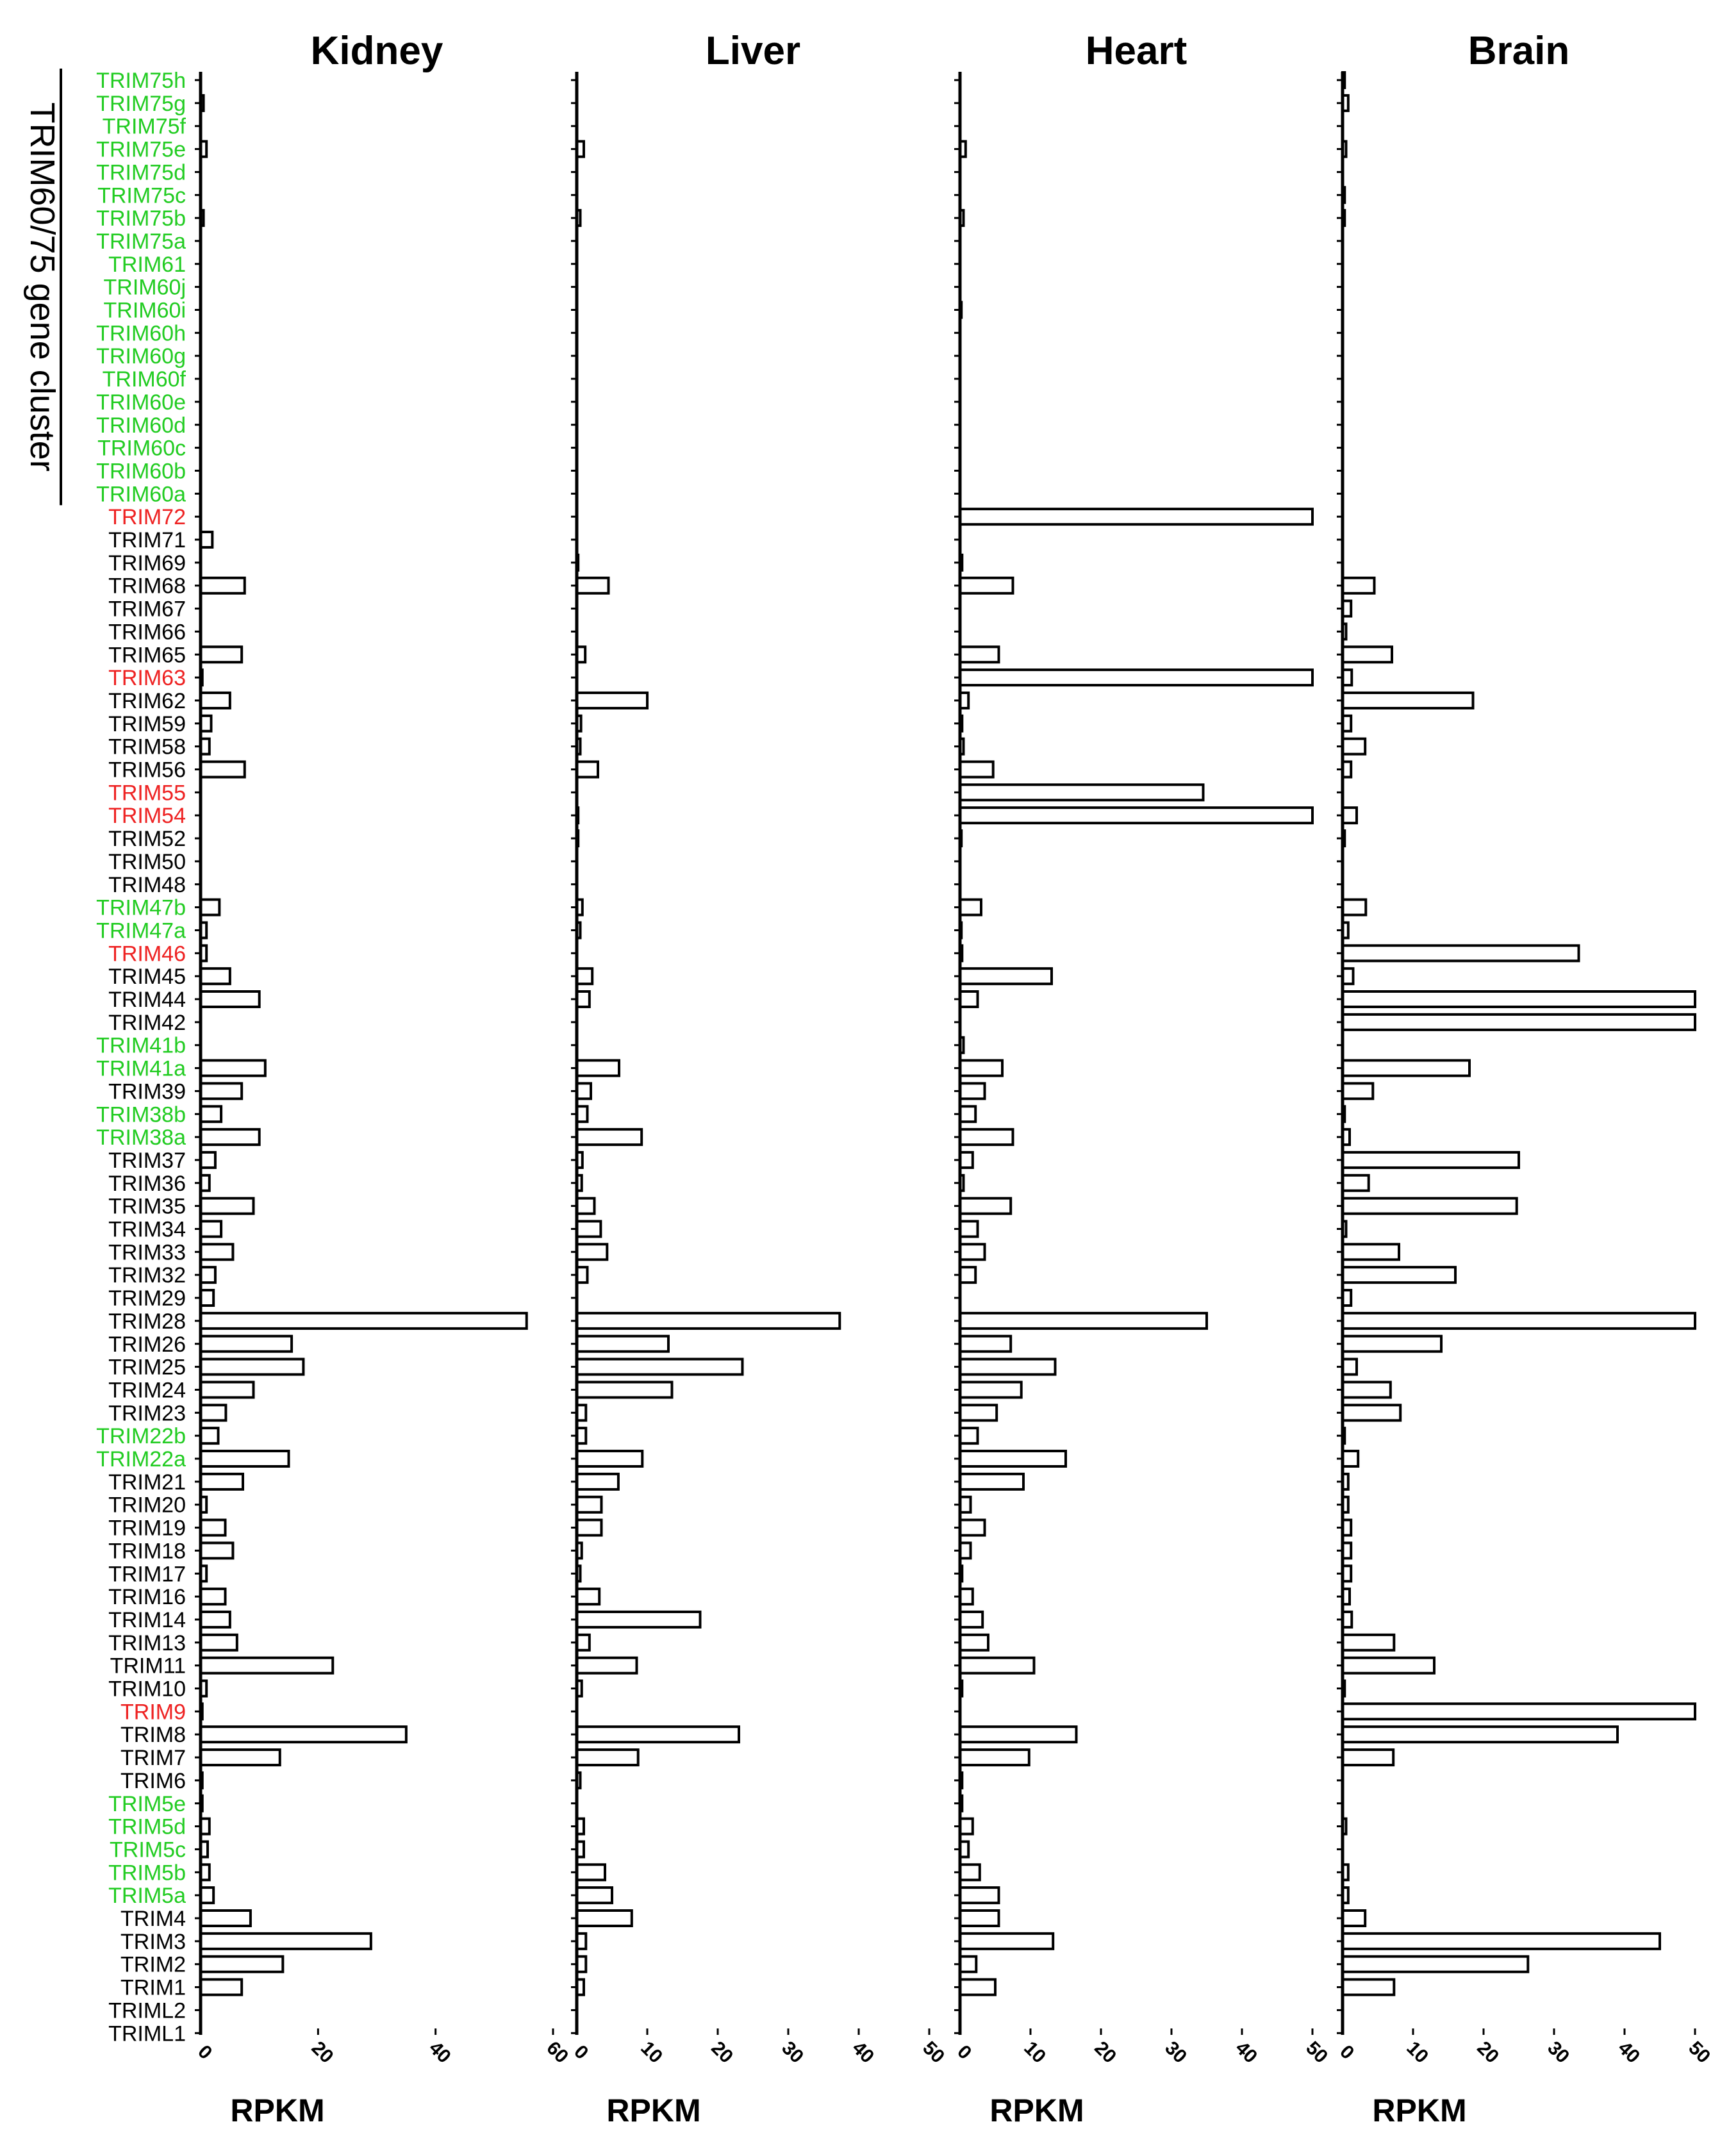 Image resolution: width=1729 pixels, height=2156 pixels. I want to click on category-label: TRIM5c, so click(148, 1849).